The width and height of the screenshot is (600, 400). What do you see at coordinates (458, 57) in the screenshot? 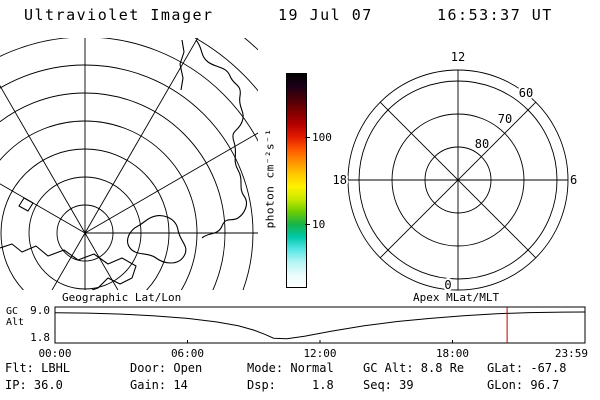
I see `mlt-label-12: 12` at bounding box center [458, 57].